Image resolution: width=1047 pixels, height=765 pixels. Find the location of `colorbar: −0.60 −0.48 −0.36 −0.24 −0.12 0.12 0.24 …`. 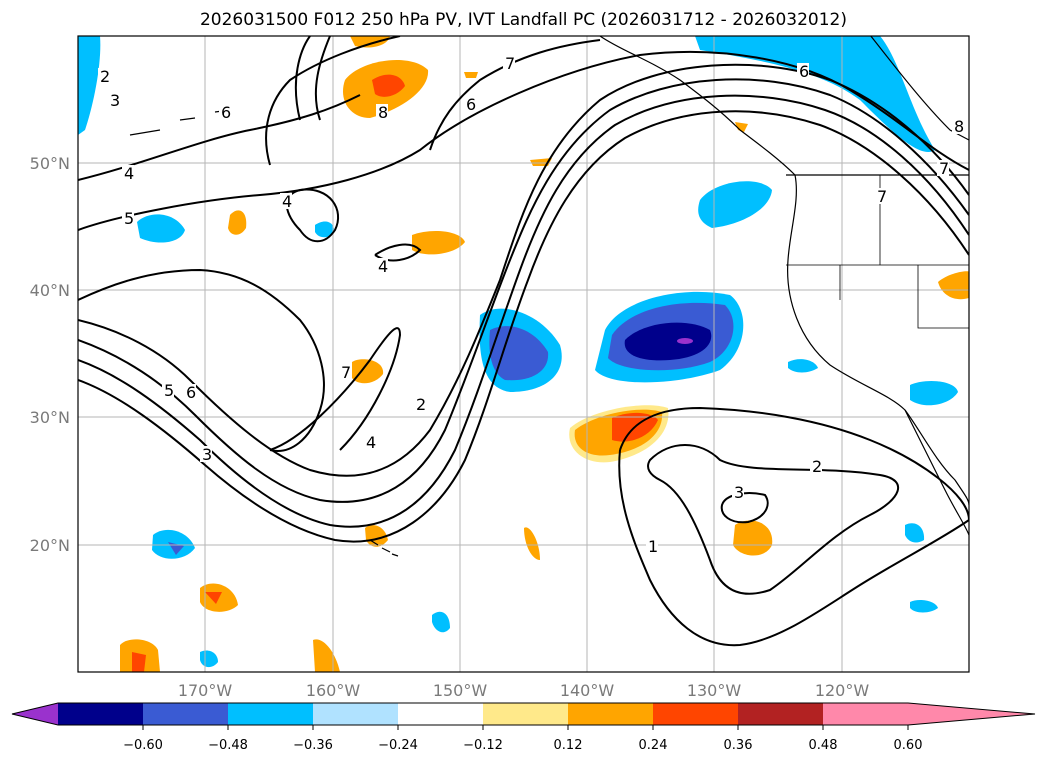

colorbar: −0.60 −0.48 −0.36 −0.24 −0.12 0.12 0.24 … is located at coordinates (523, 727).